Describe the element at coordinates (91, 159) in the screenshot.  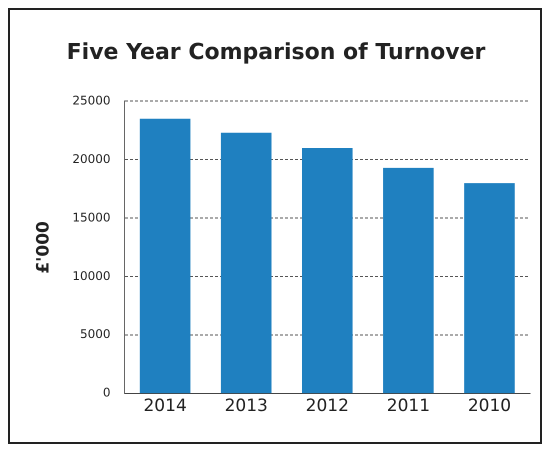
I see `y-tick-label: 20000` at that location.